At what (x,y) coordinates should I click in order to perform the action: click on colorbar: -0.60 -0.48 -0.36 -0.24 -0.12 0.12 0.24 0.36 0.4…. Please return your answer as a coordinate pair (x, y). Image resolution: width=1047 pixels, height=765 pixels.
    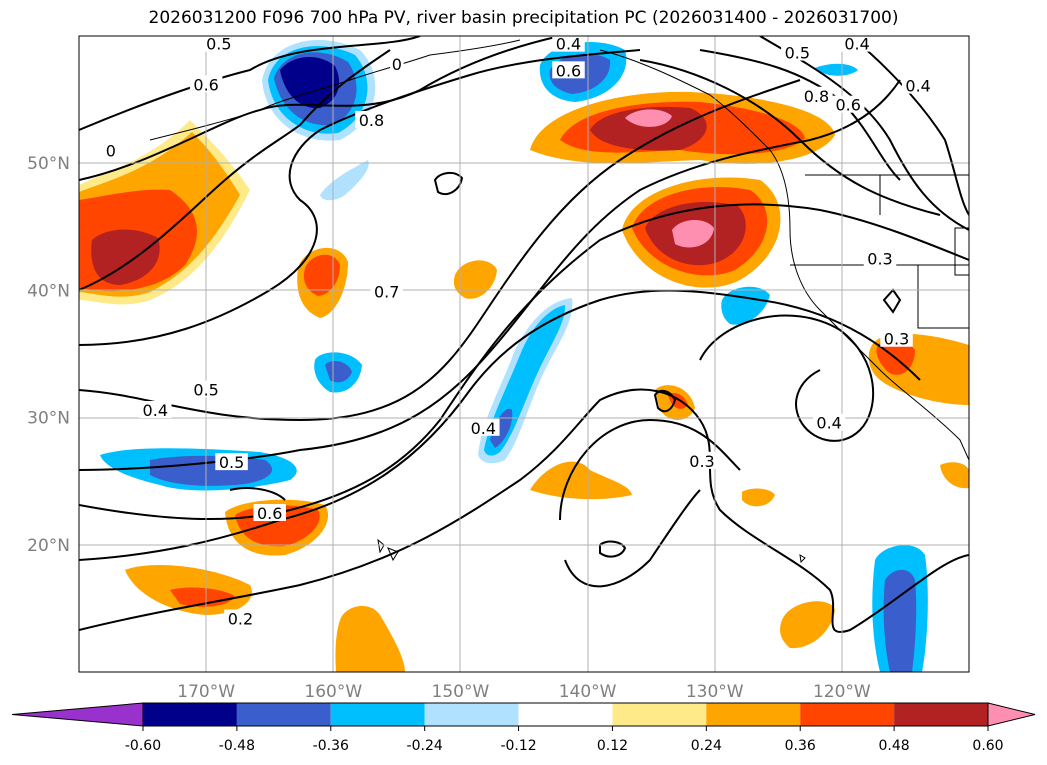
    Looking at the image, I should click on (523, 728).